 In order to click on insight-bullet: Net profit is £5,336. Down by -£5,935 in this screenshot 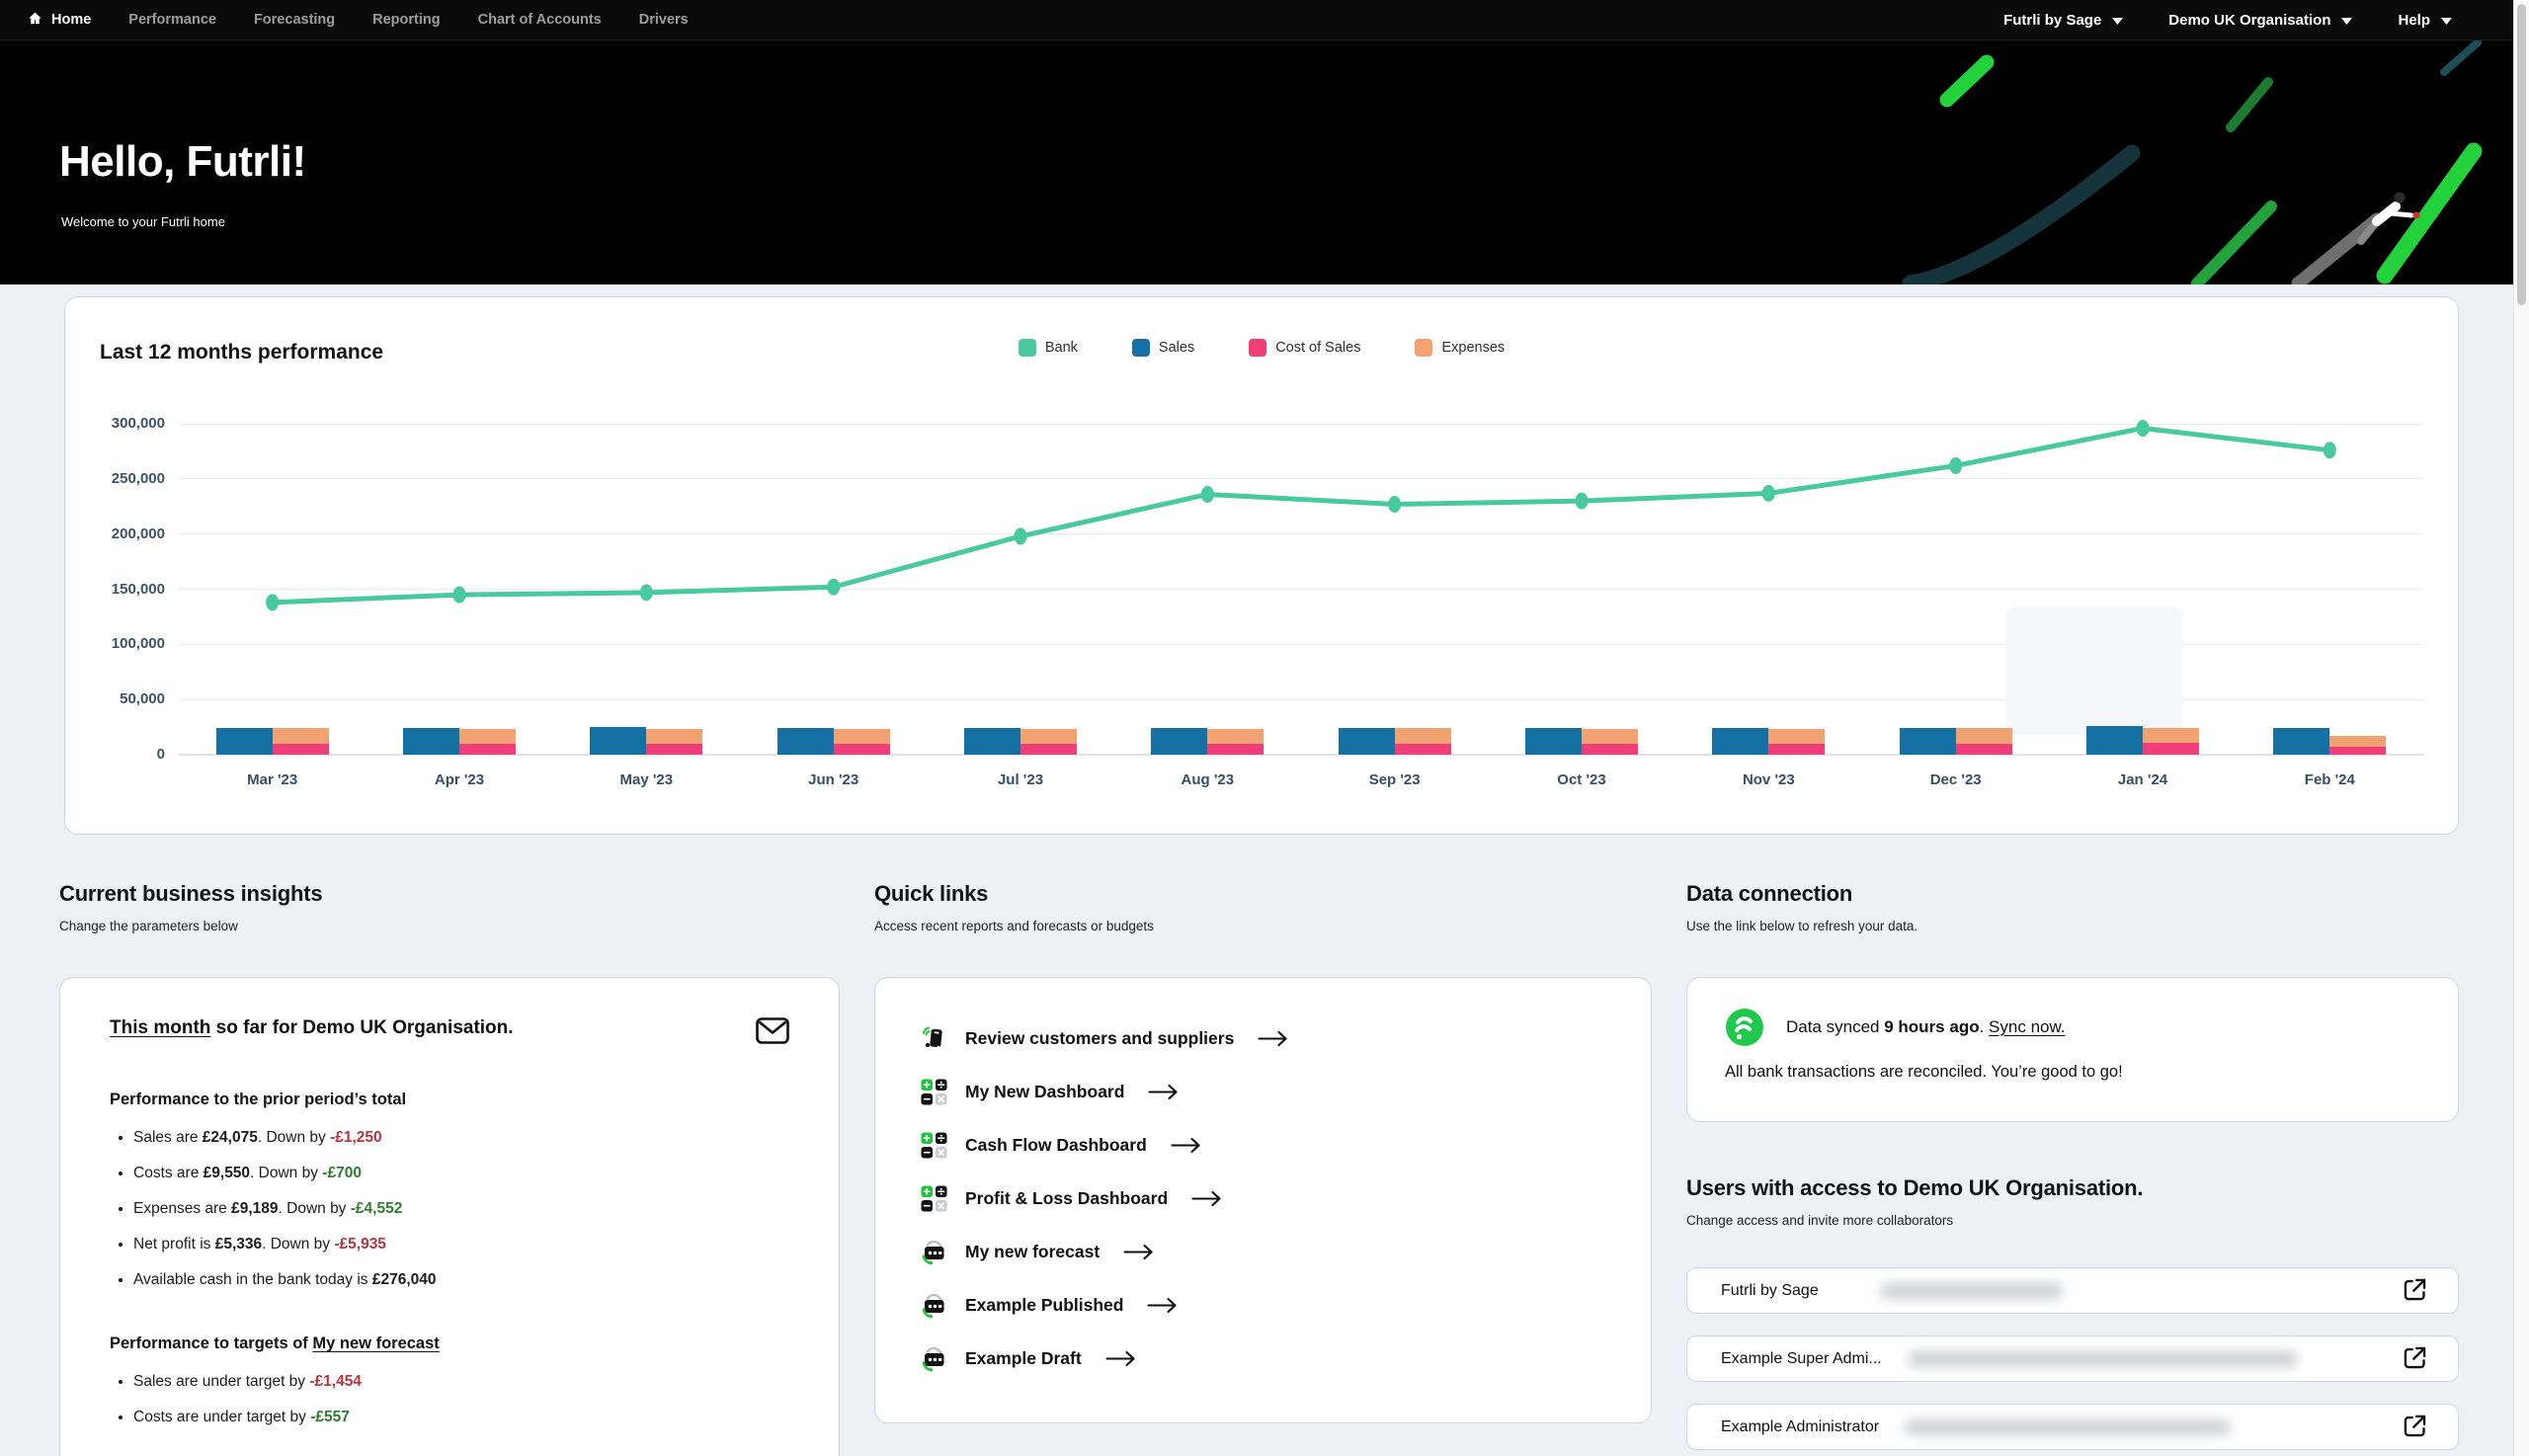, I will do `click(461, 1244)`.